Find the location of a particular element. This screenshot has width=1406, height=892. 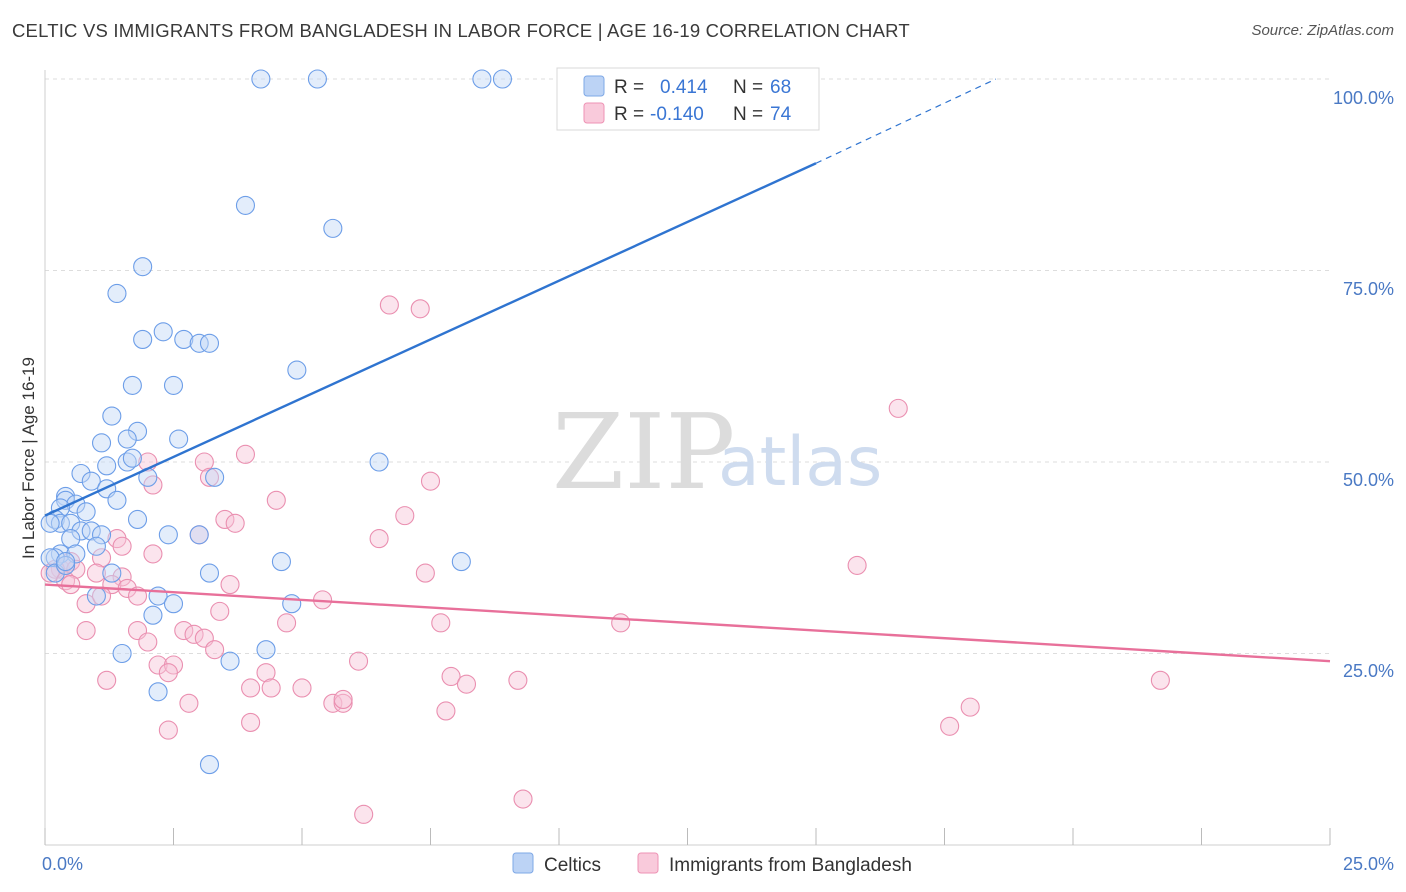

celtics-trend-extension is located at coordinates (906, 121).